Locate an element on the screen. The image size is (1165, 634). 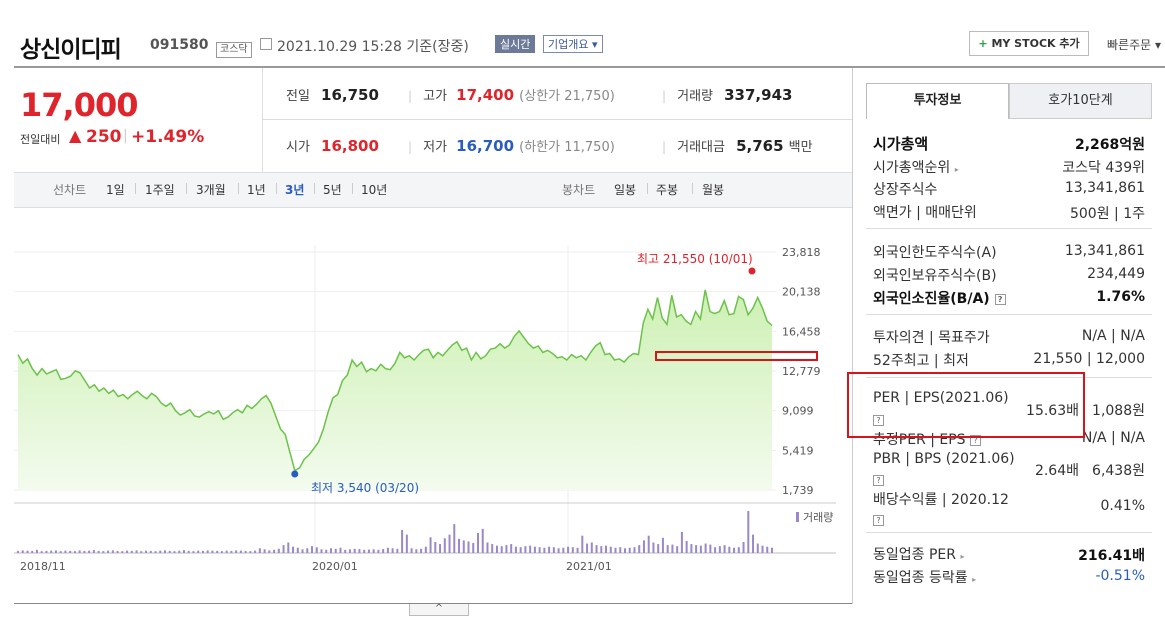
y-tick-label: 1,739 is located at coordinates (798, 490).